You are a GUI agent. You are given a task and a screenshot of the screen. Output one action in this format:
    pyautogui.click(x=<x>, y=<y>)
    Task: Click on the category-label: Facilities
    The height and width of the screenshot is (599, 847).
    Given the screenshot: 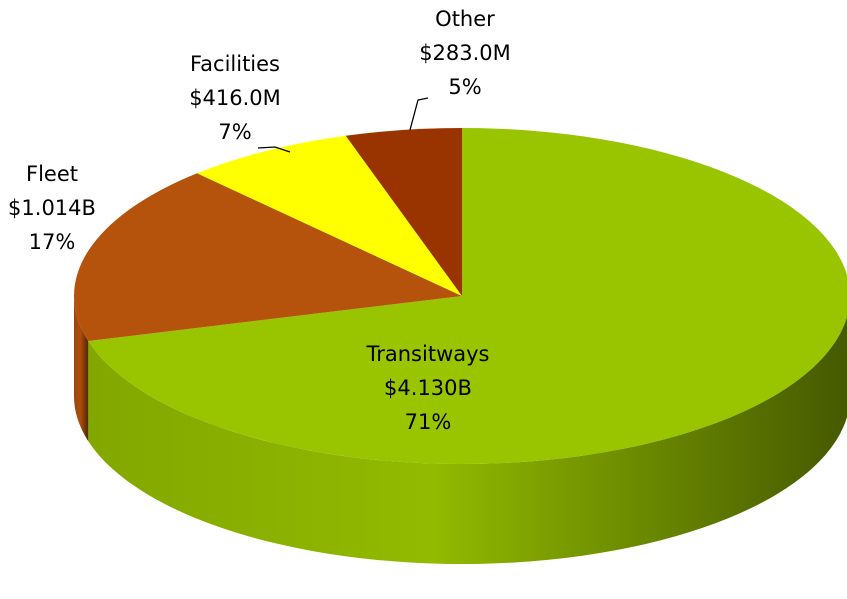 What is the action you would take?
    pyautogui.click(x=235, y=64)
    